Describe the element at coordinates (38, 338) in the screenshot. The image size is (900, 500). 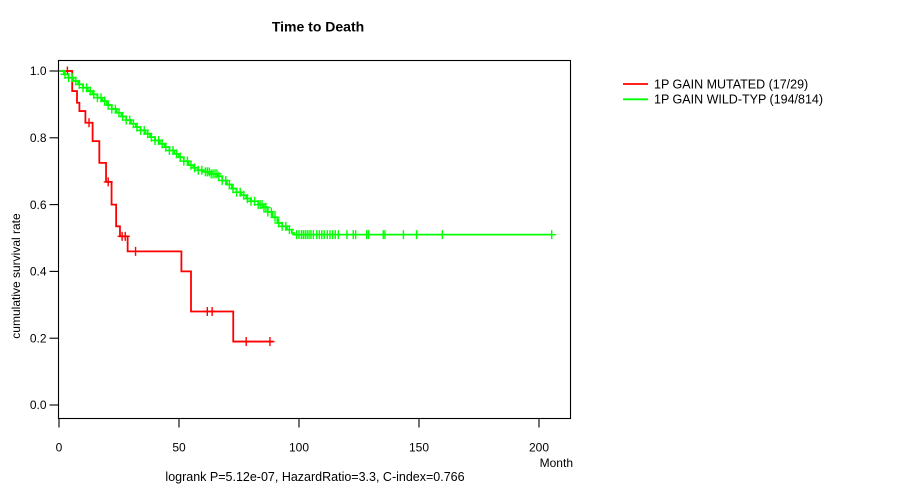
I see `y-tick-label: 0.2` at that location.